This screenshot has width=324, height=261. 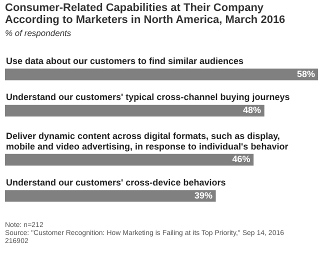 I want to click on y-tick-label: Deliver dynamic content across digital formats, such as display, mobile and video advertising, in response to individual's behavior, so click(x=147, y=141).